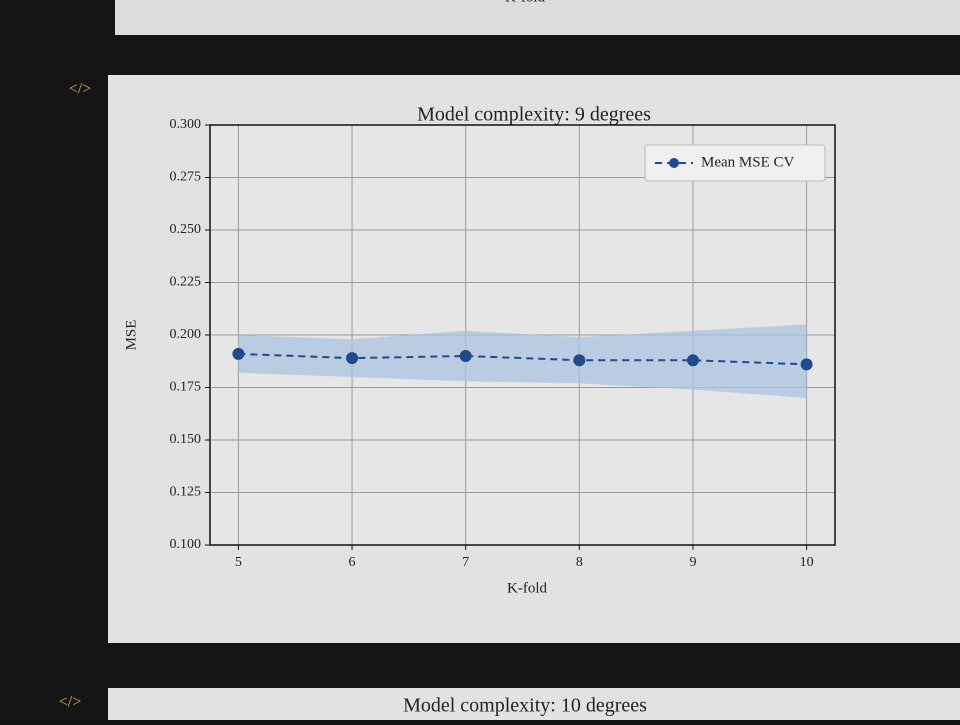  Describe the element at coordinates (186, 439) in the screenshot. I see `y-tick-label: 0.150` at that location.